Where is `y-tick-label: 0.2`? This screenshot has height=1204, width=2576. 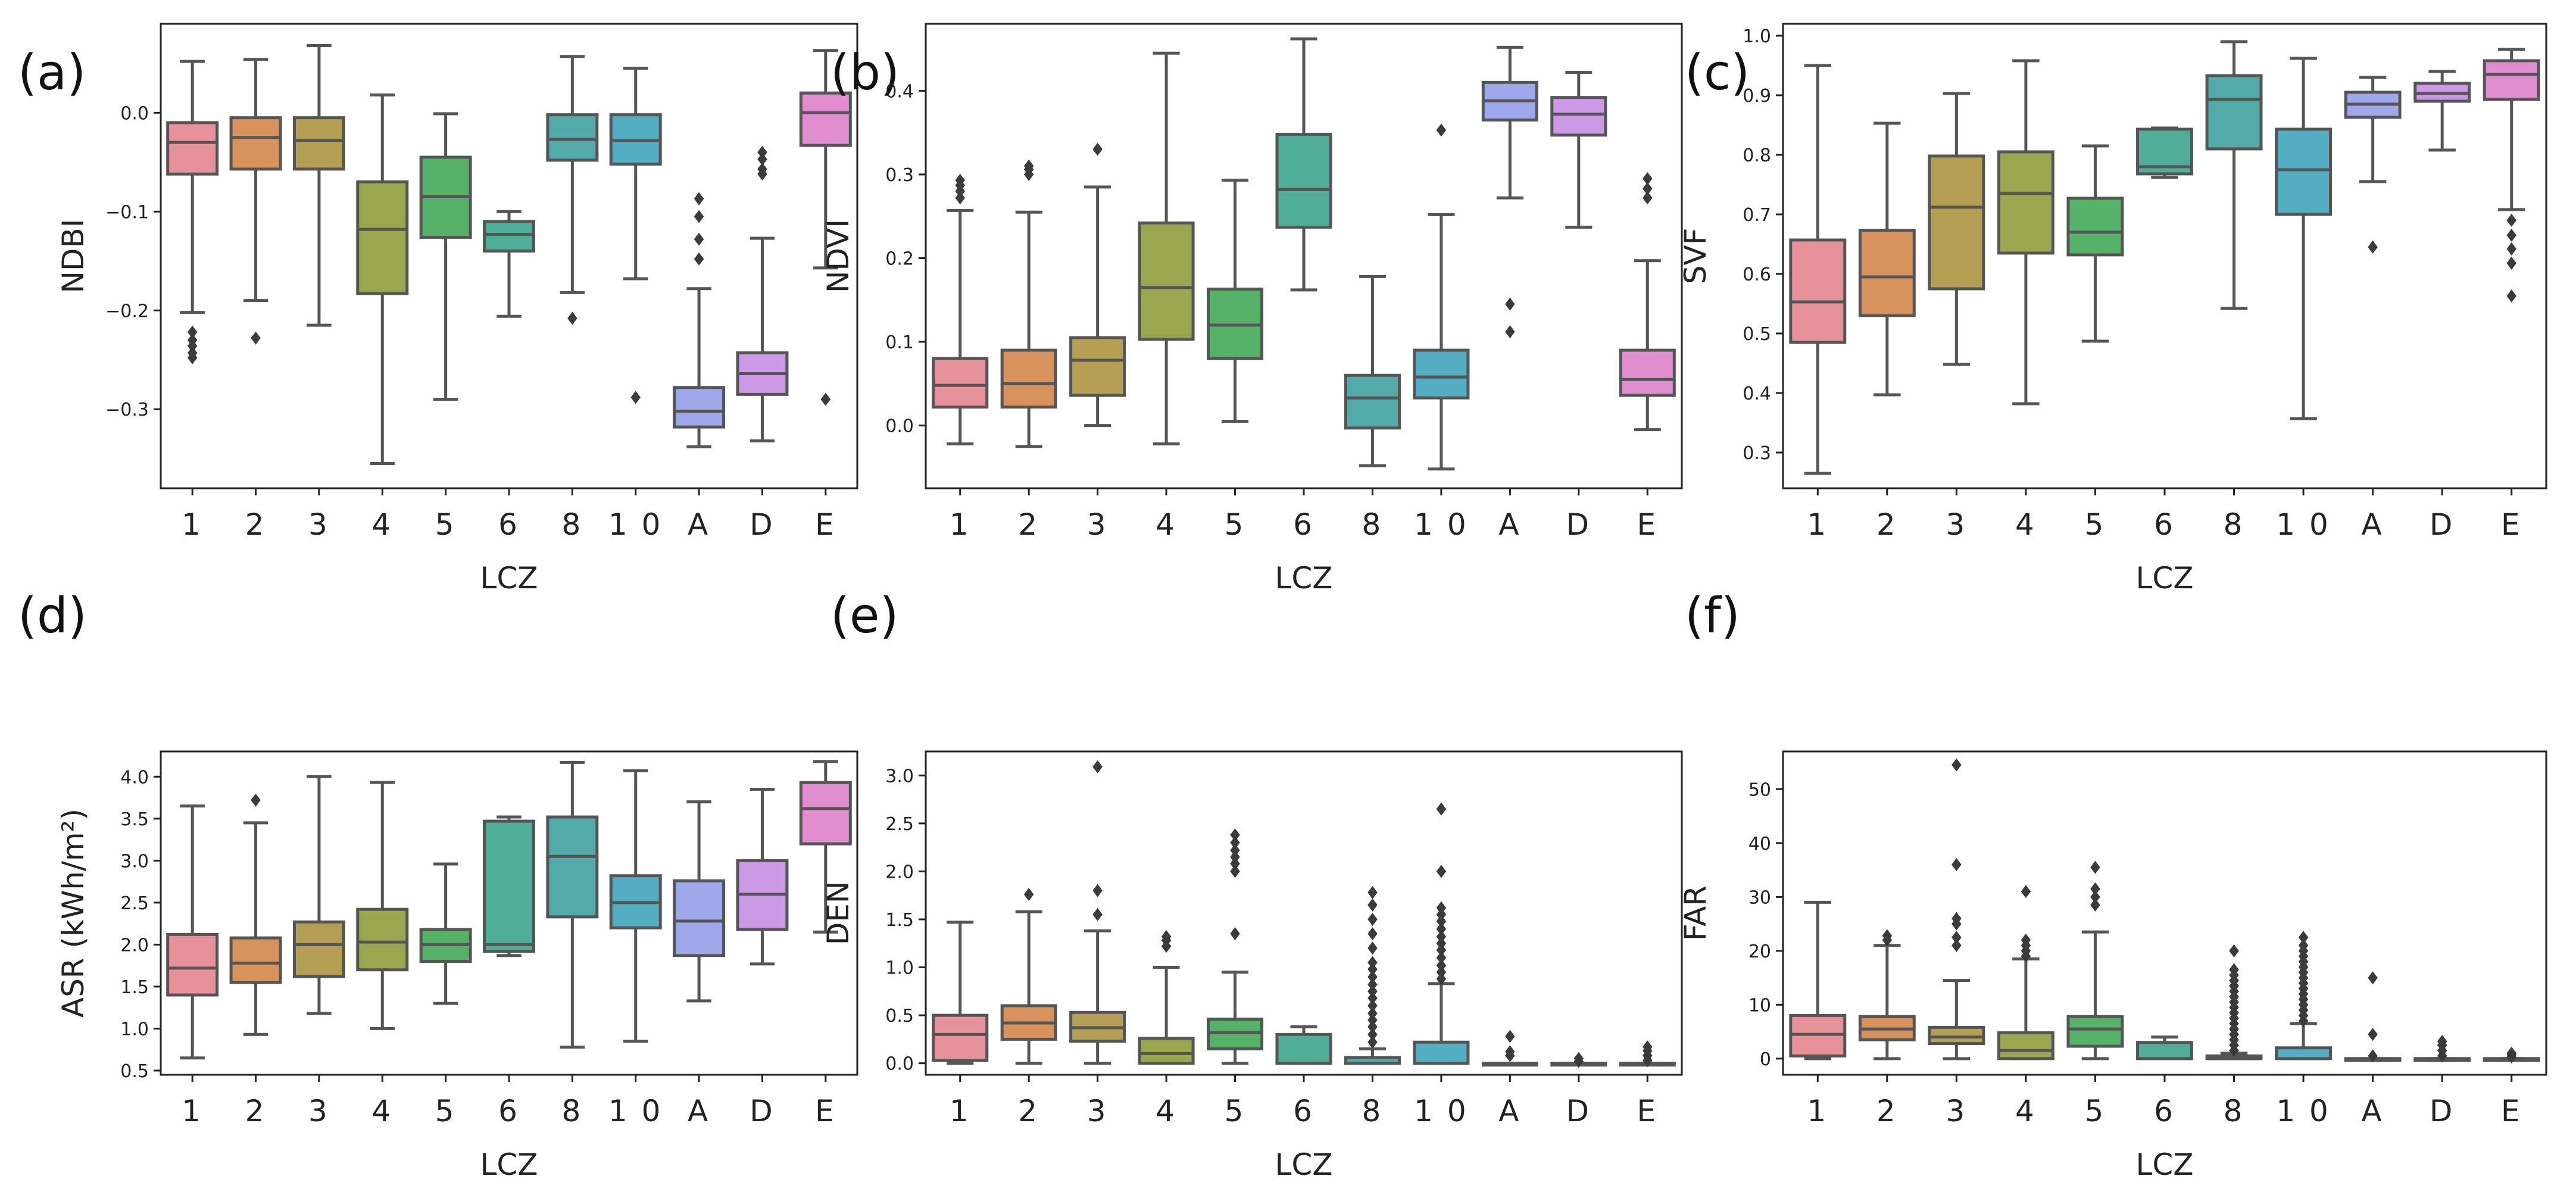 y-tick-label: 0.2 is located at coordinates (899, 259).